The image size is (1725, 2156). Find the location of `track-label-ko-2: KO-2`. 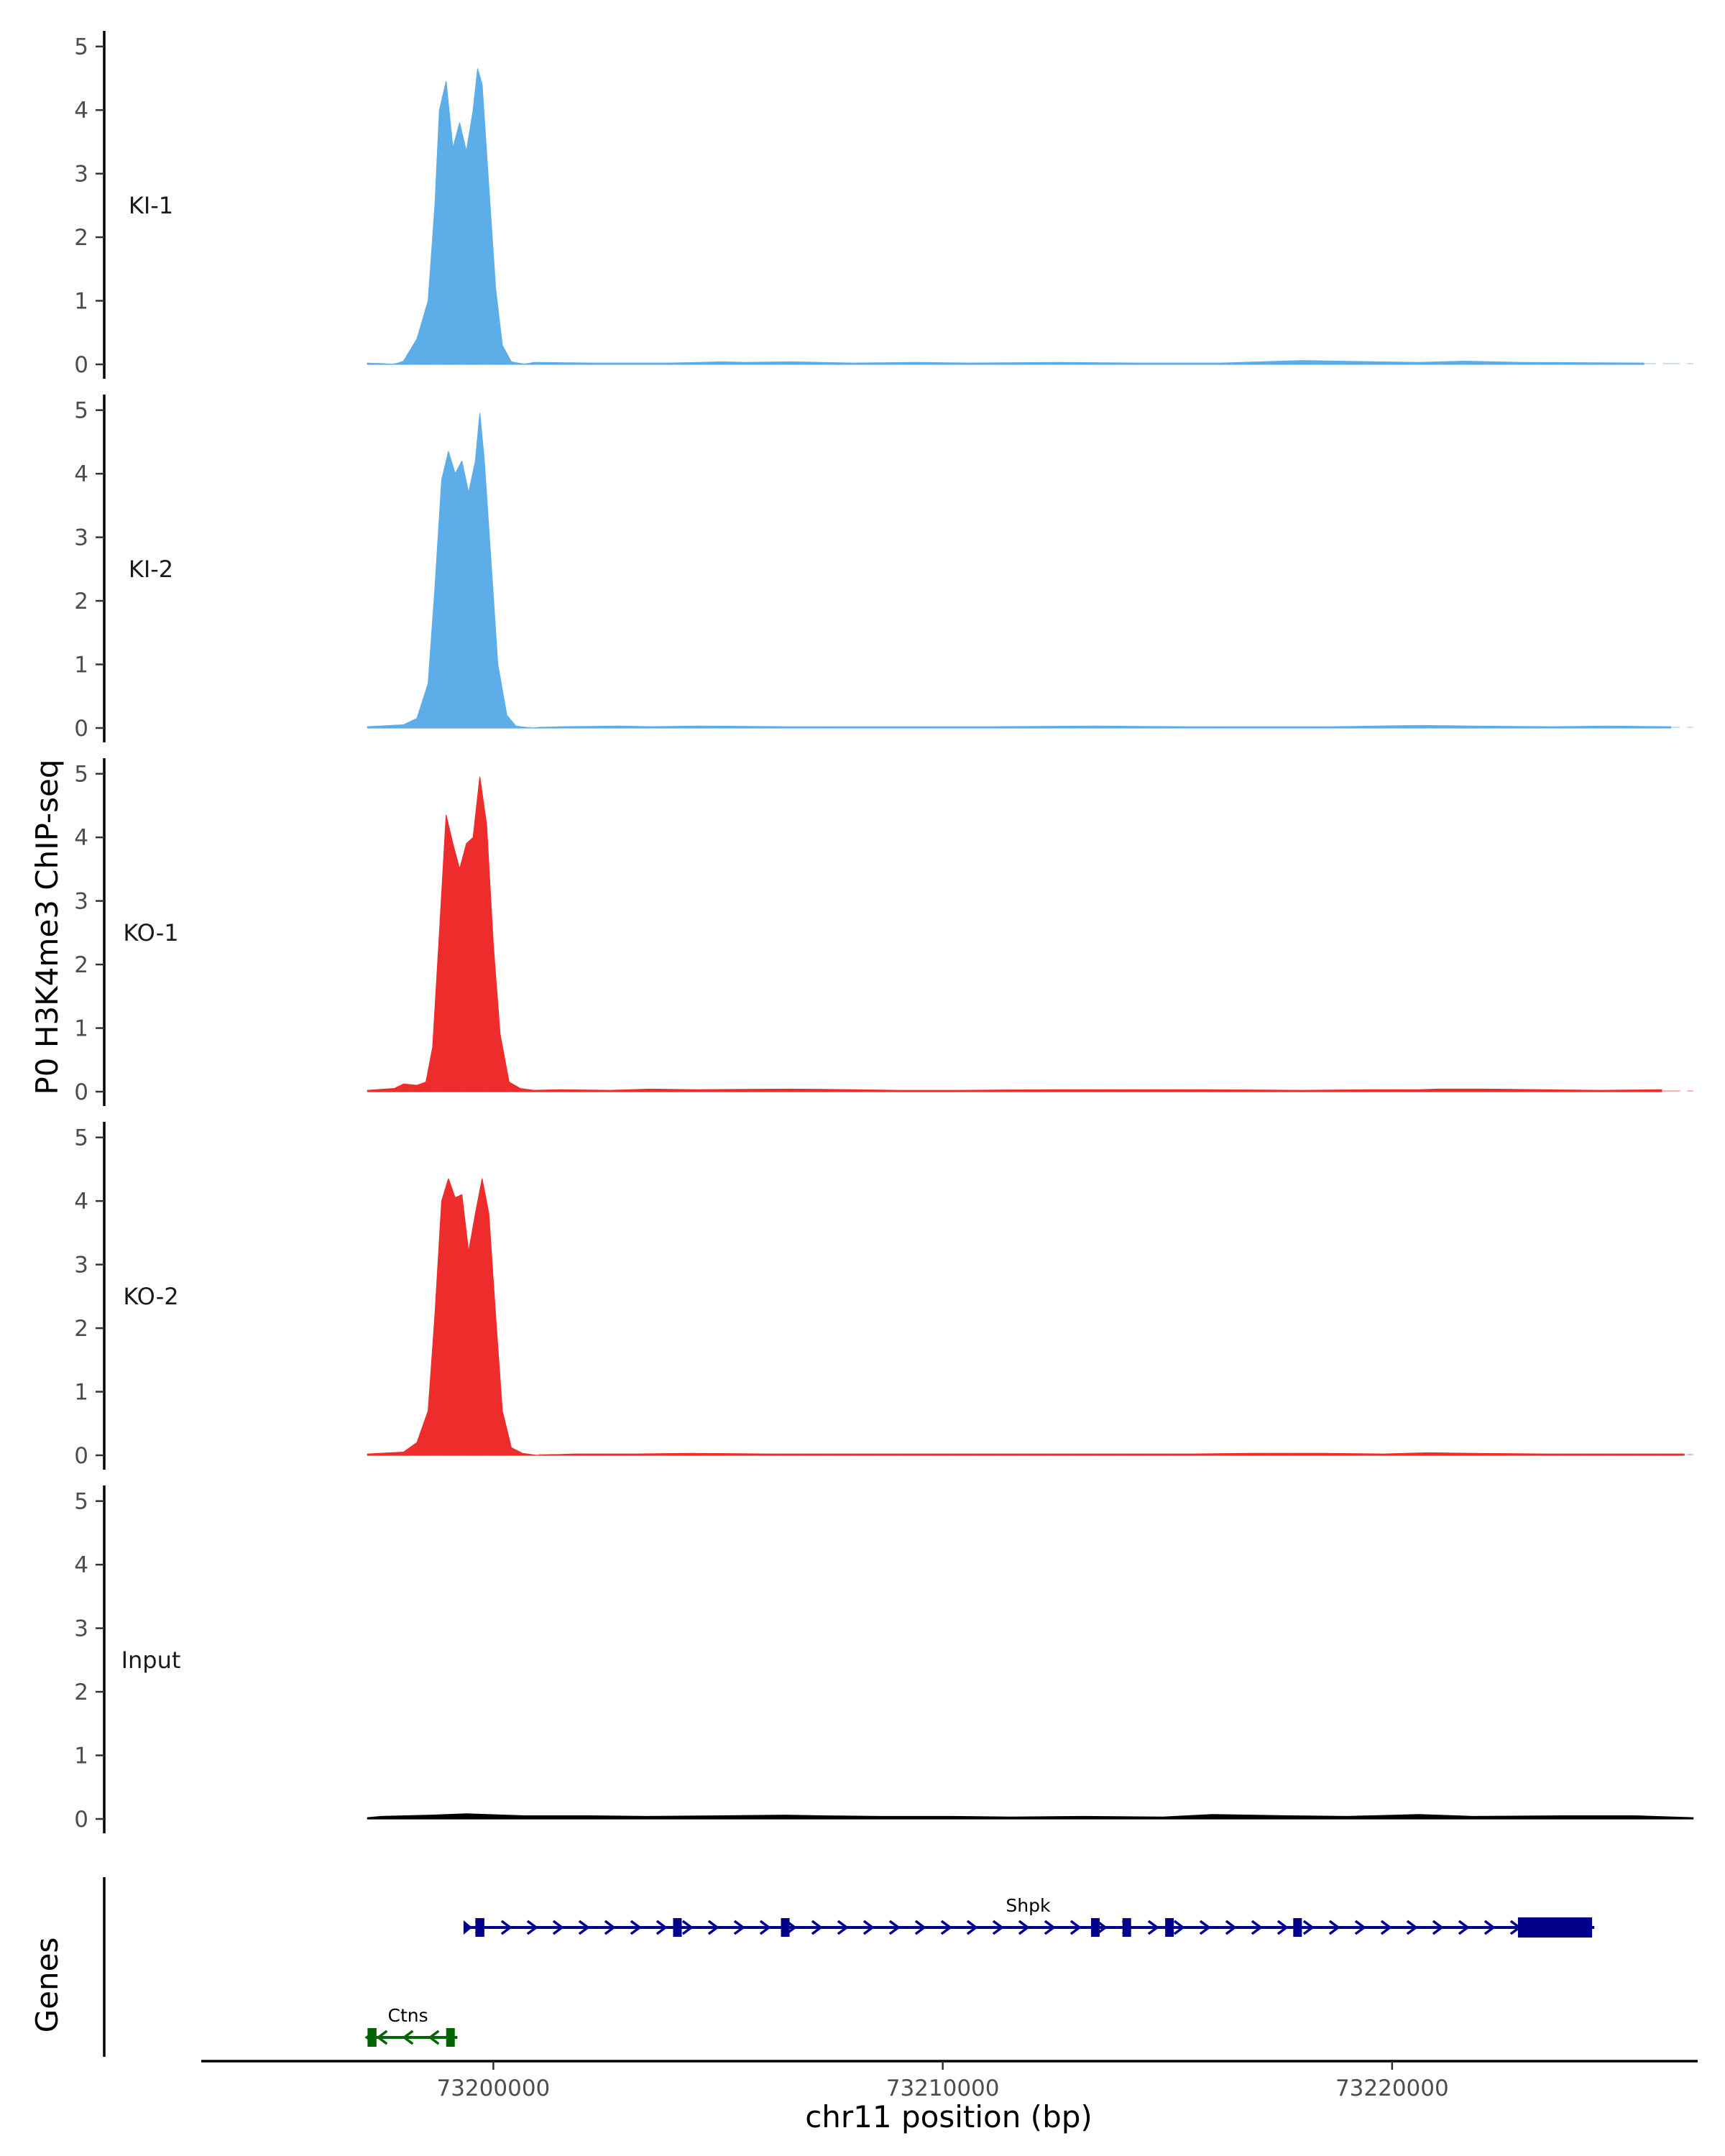

track-label-ko-2: KO-2 is located at coordinates (150, 1296).